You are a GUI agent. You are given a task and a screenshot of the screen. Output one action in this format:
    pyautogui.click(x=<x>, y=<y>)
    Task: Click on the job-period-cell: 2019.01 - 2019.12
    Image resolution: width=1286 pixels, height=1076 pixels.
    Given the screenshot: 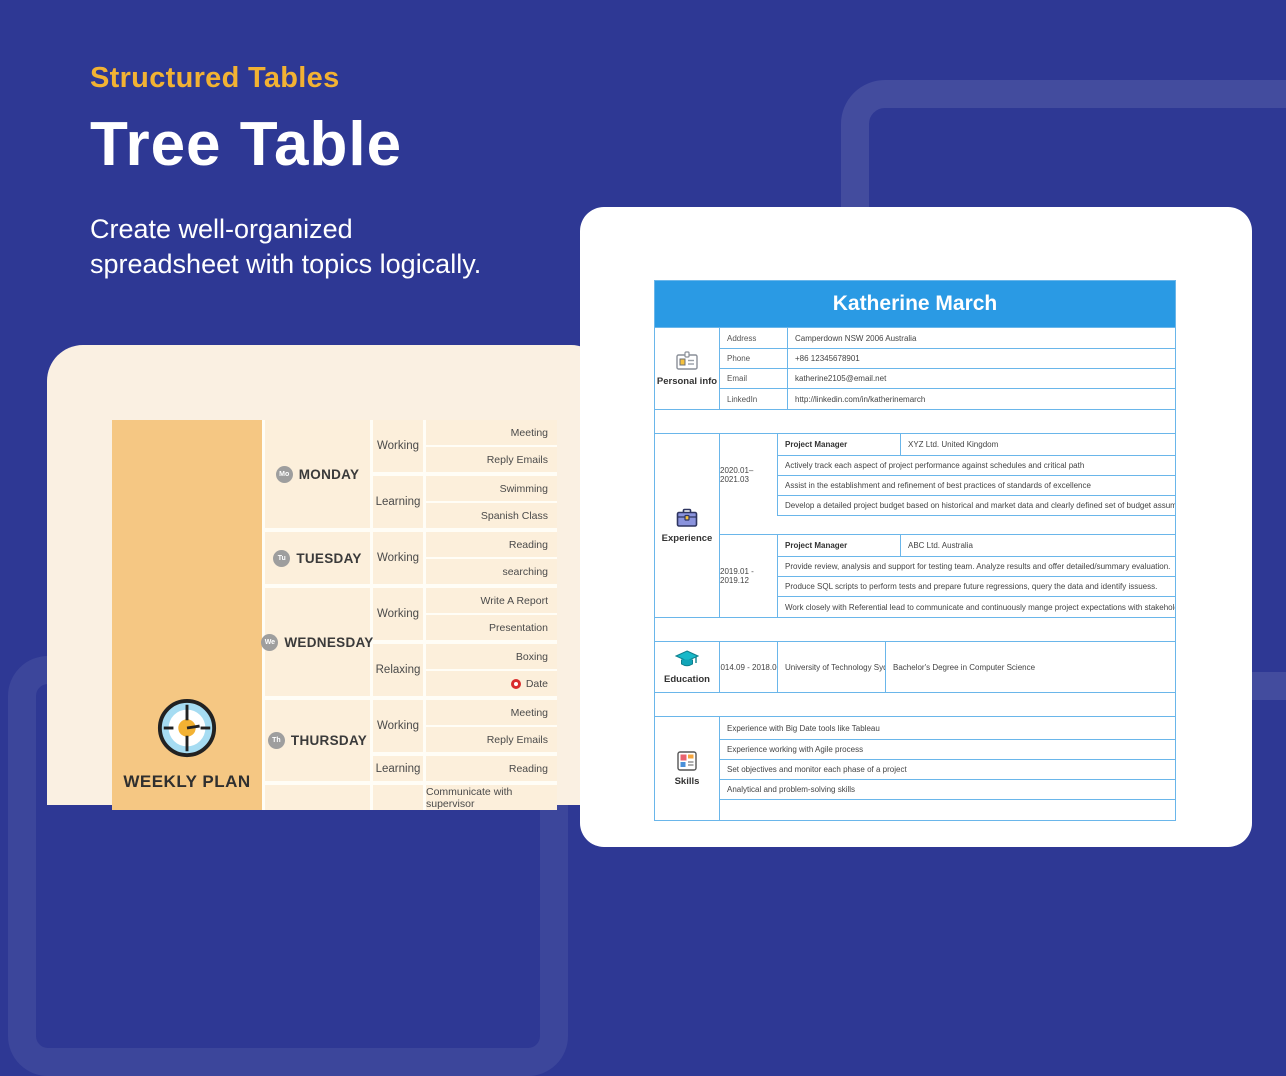 What is the action you would take?
    pyautogui.click(x=749, y=576)
    